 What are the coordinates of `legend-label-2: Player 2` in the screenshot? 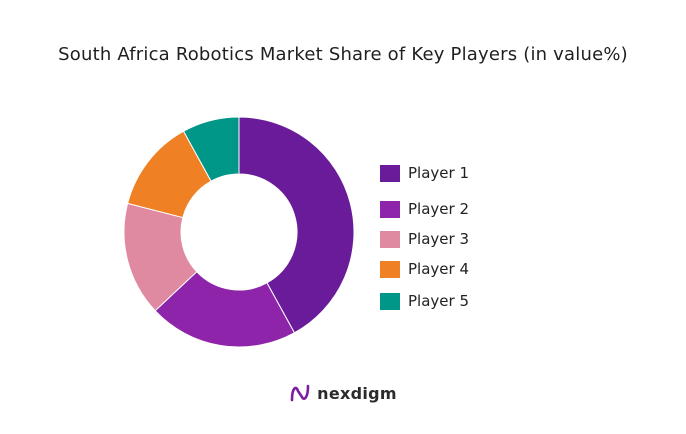 It's located at (438, 209).